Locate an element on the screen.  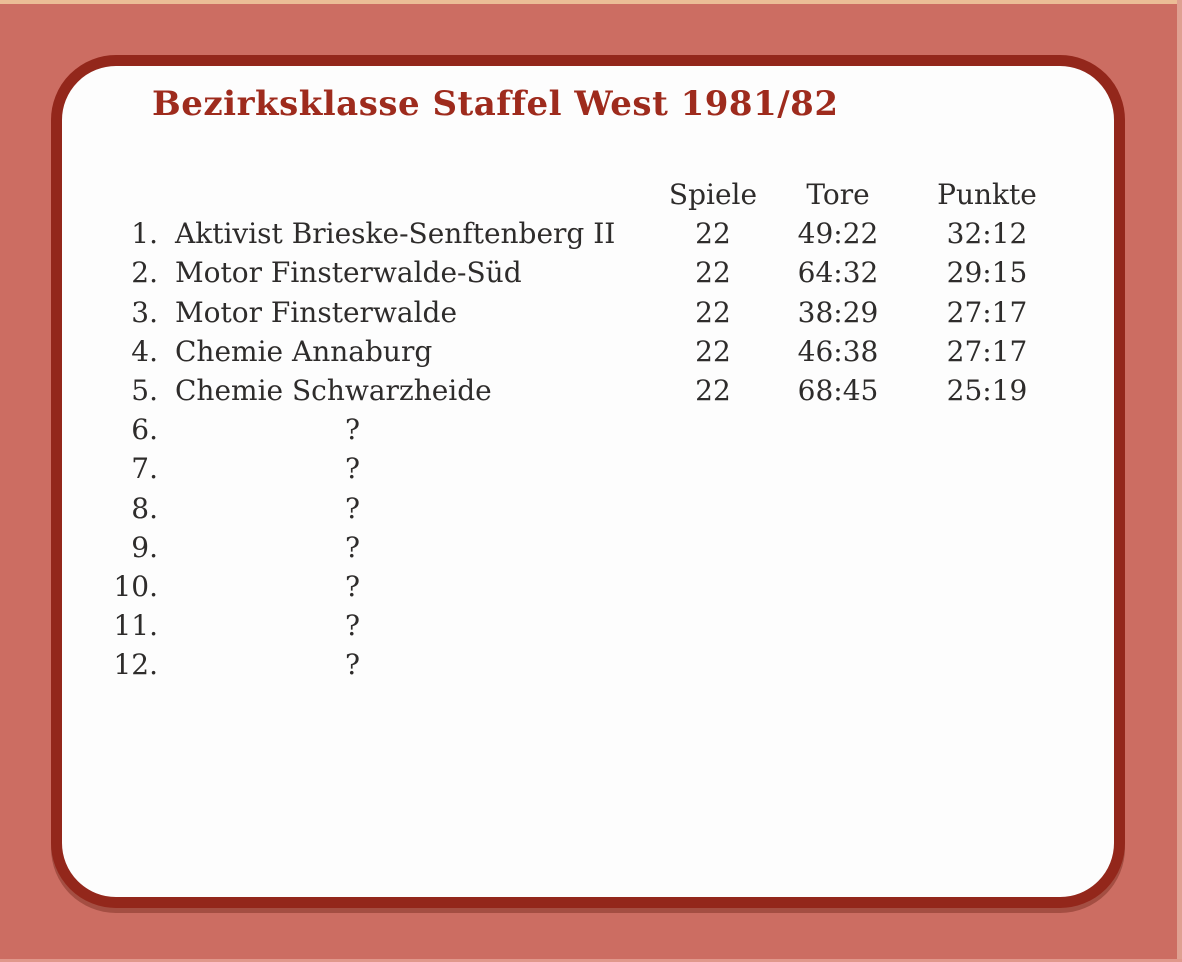
page-edge-top is located at coordinates (591, 2).